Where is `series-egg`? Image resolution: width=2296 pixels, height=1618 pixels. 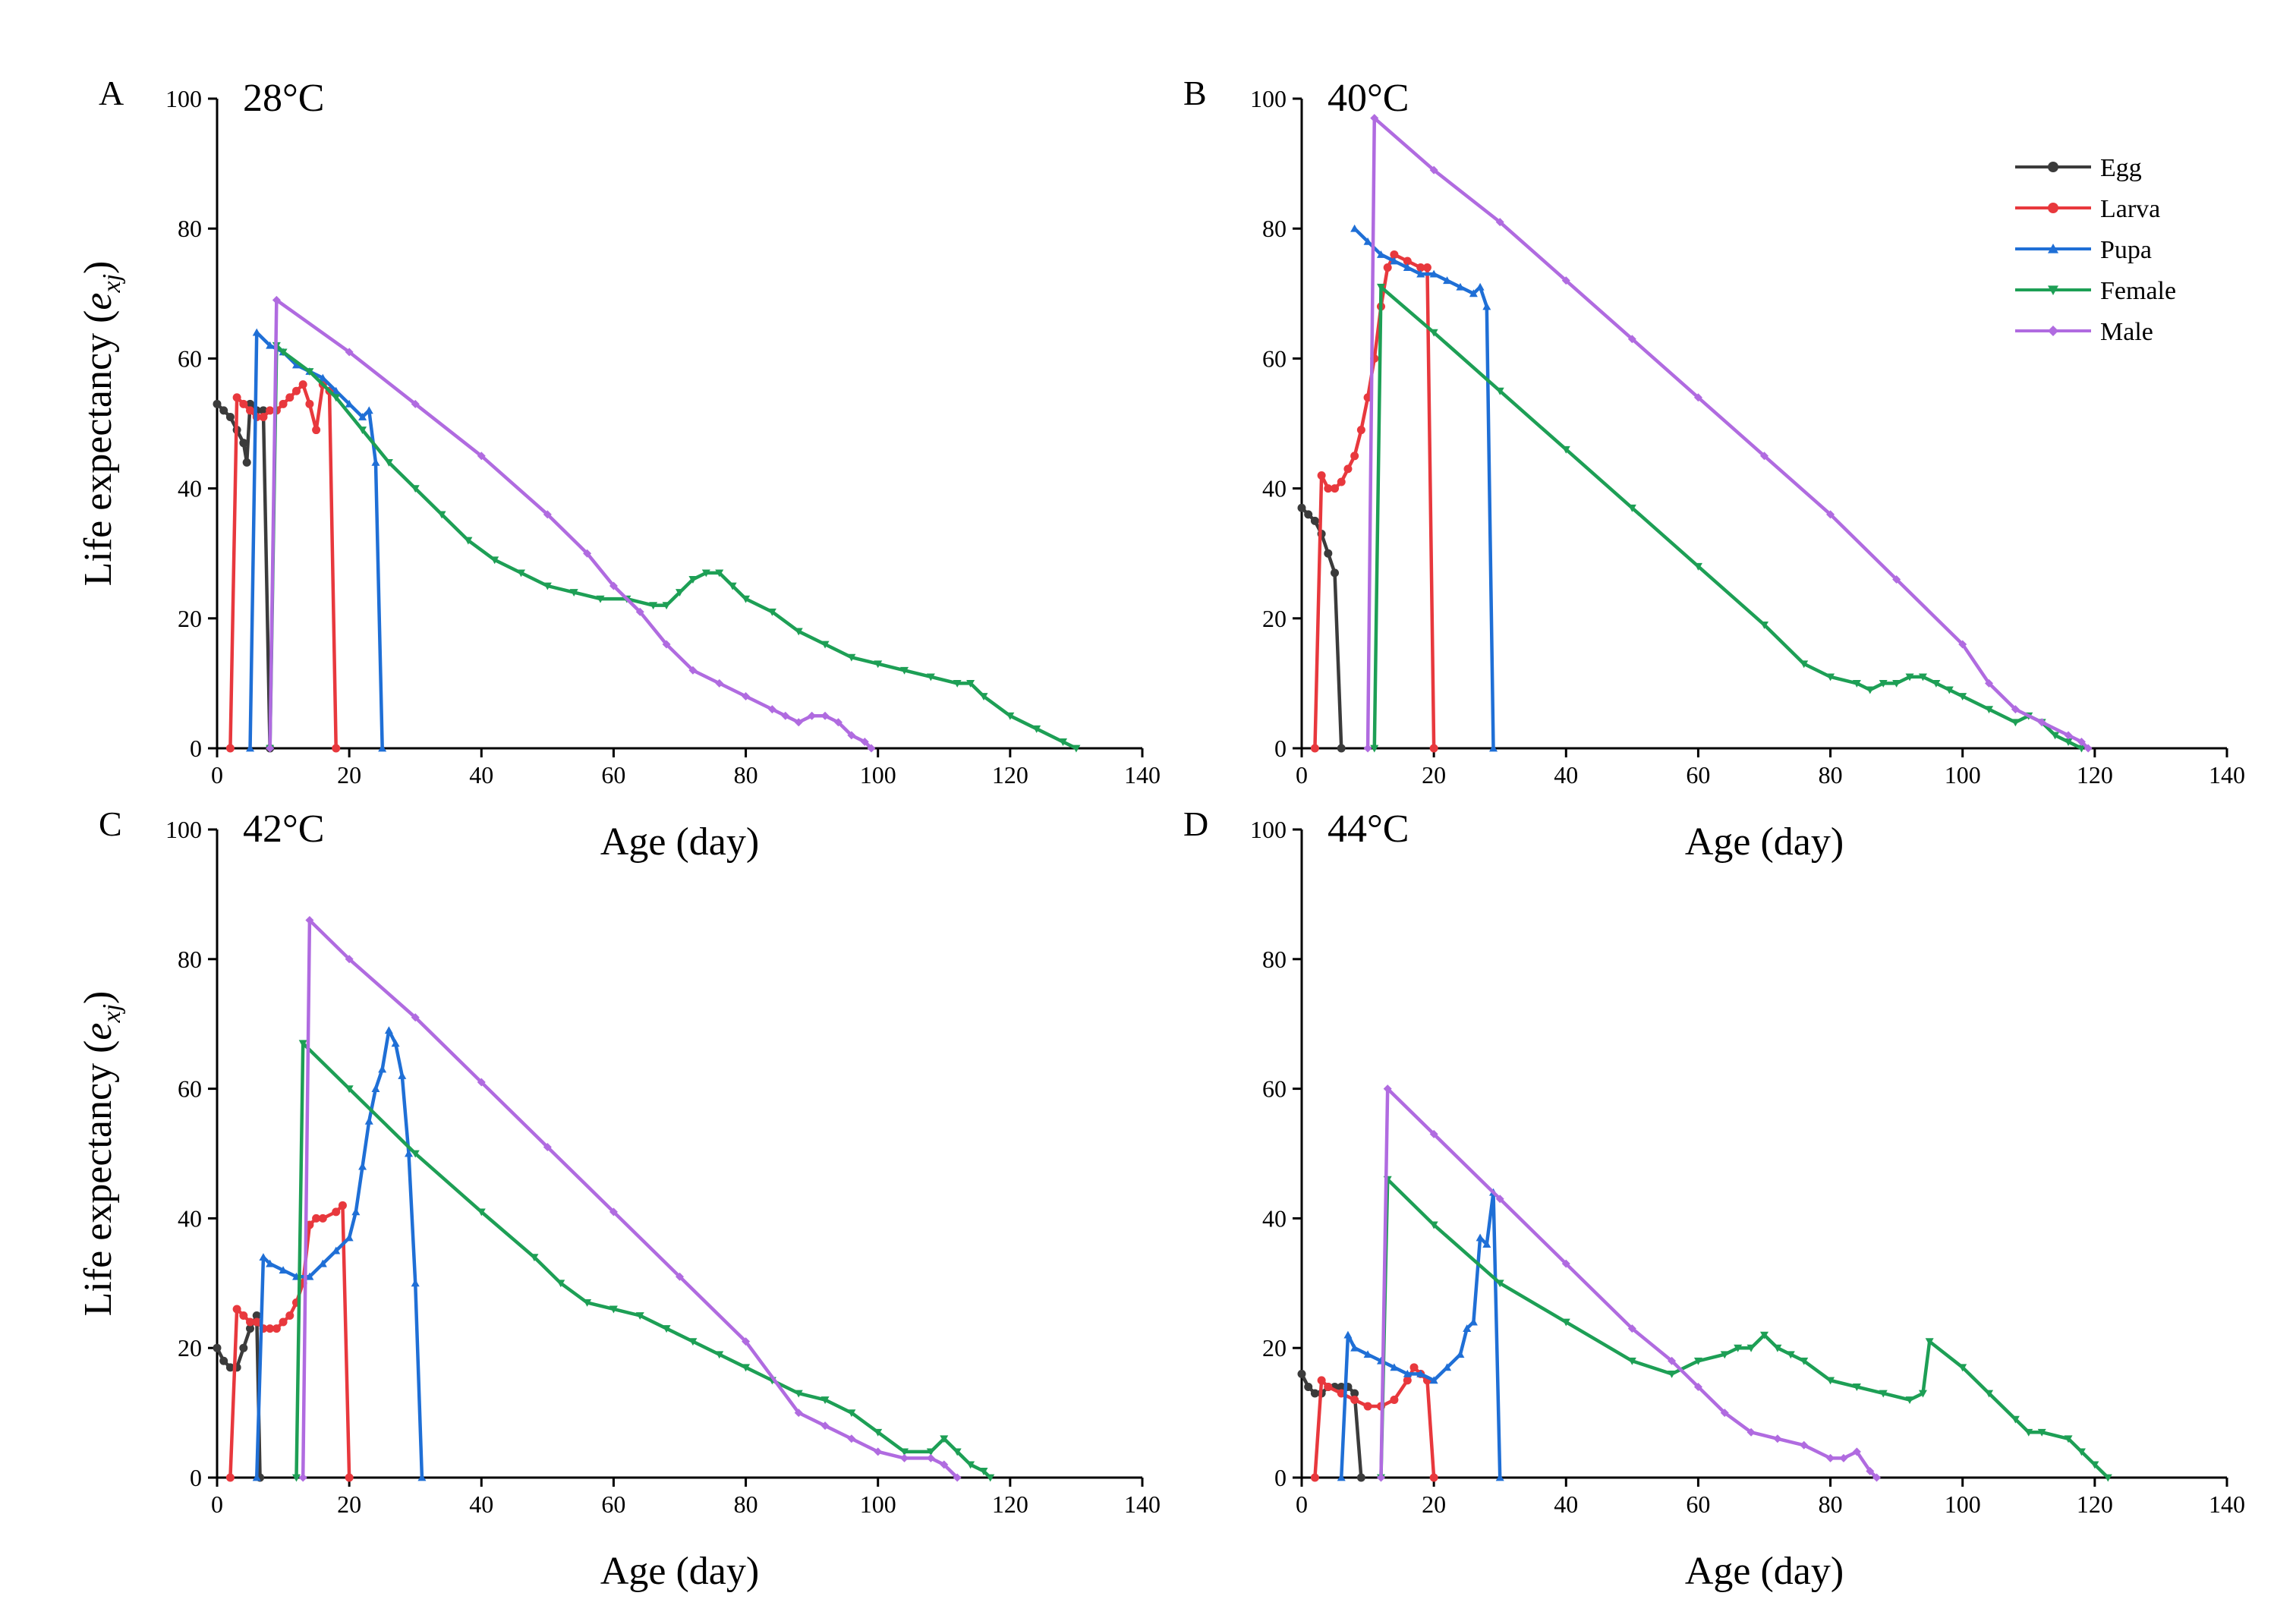
series-egg is located at coordinates (244, 576).